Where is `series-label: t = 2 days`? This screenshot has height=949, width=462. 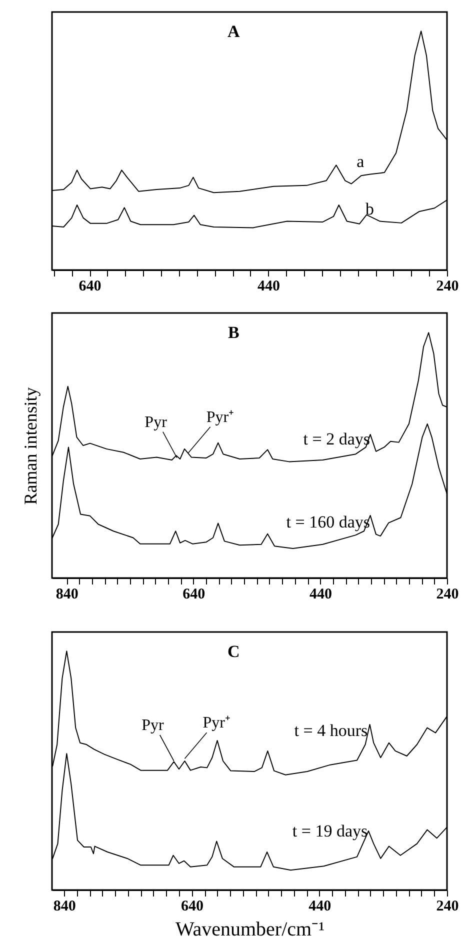 series-label: t = 2 days is located at coordinates (336, 438).